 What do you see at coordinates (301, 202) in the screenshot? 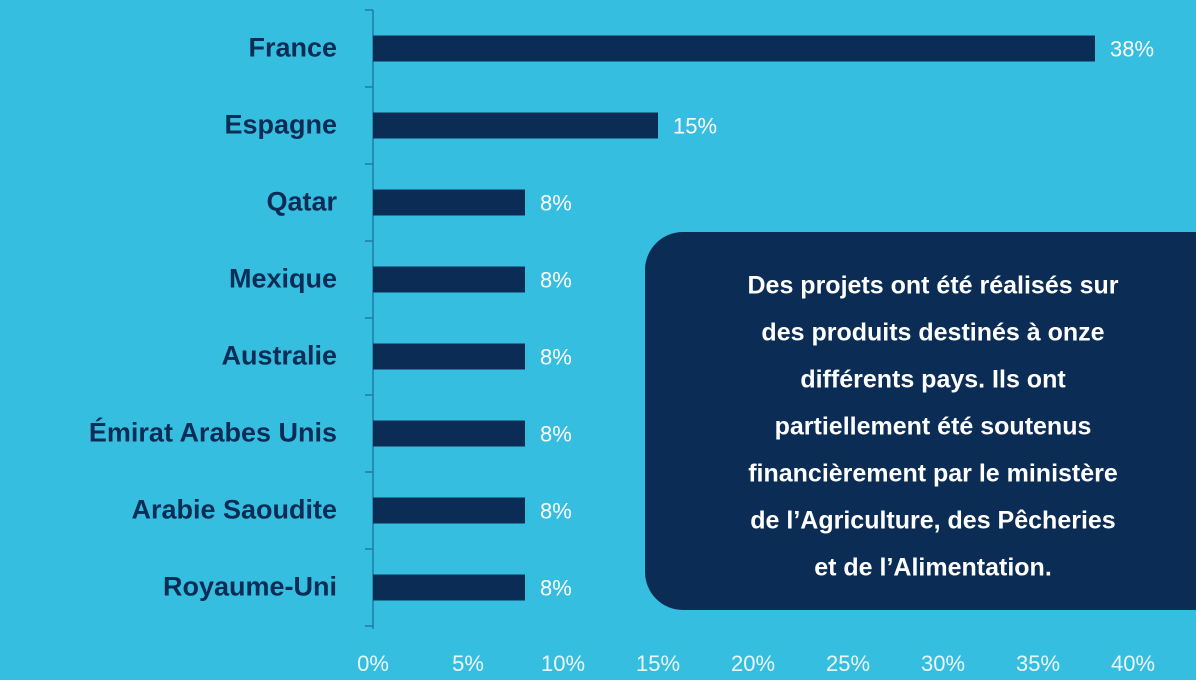
I see `category-label: Qatar` at bounding box center [301, 202].